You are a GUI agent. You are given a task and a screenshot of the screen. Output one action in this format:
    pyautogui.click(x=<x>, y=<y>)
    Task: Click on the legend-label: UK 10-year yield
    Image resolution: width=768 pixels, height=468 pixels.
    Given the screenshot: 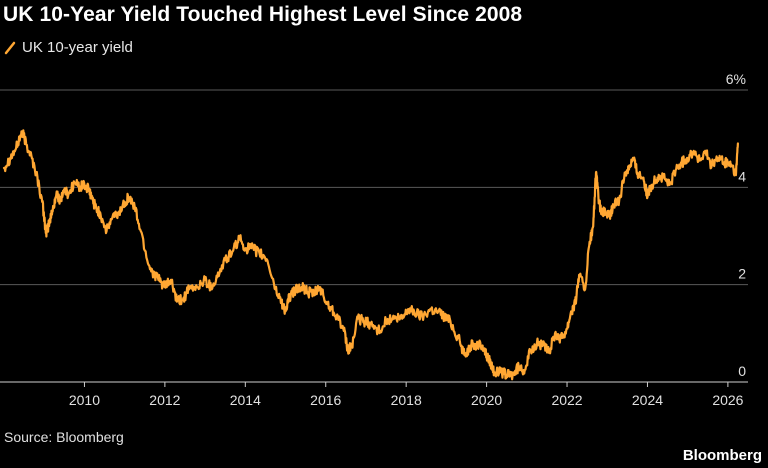 What is the action you would take?
    pyautogui.click(x=77, y=47)
    